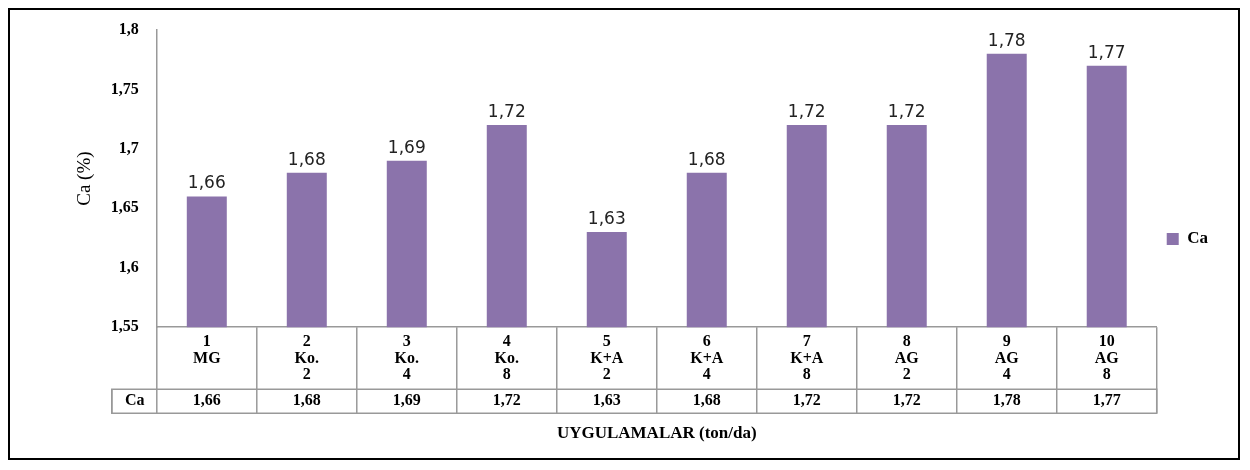 The height and width of the screenshot is (470, 1250). Describe the element at coordinates (407, 357) in the screenshot. I see `x-tick-label: 3 Ko. 4` at that location.